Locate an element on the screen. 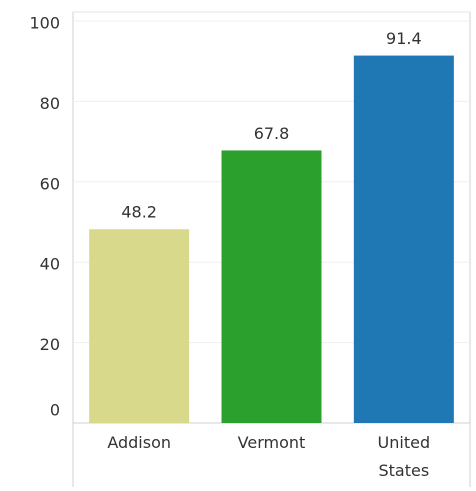 The width and height of the screenshot is (476, 491). x-tick-label-box: Addison is located at coordinates (139, 442).